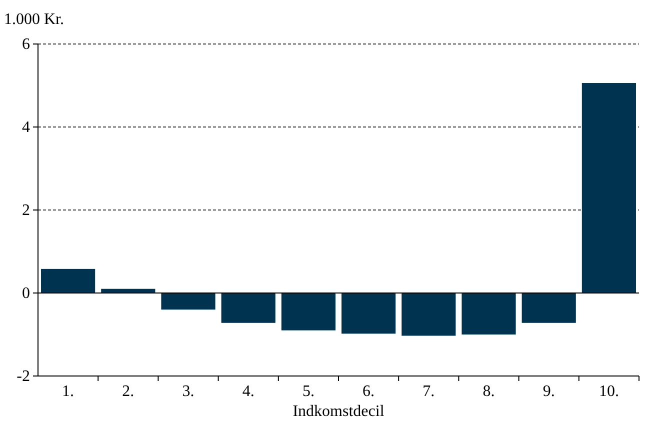 The width and height of the screenshot is (659, 425). Describe the element at coordinates (608, 391) in the screenshot. I see `x-tick-label: 10.` at that location.